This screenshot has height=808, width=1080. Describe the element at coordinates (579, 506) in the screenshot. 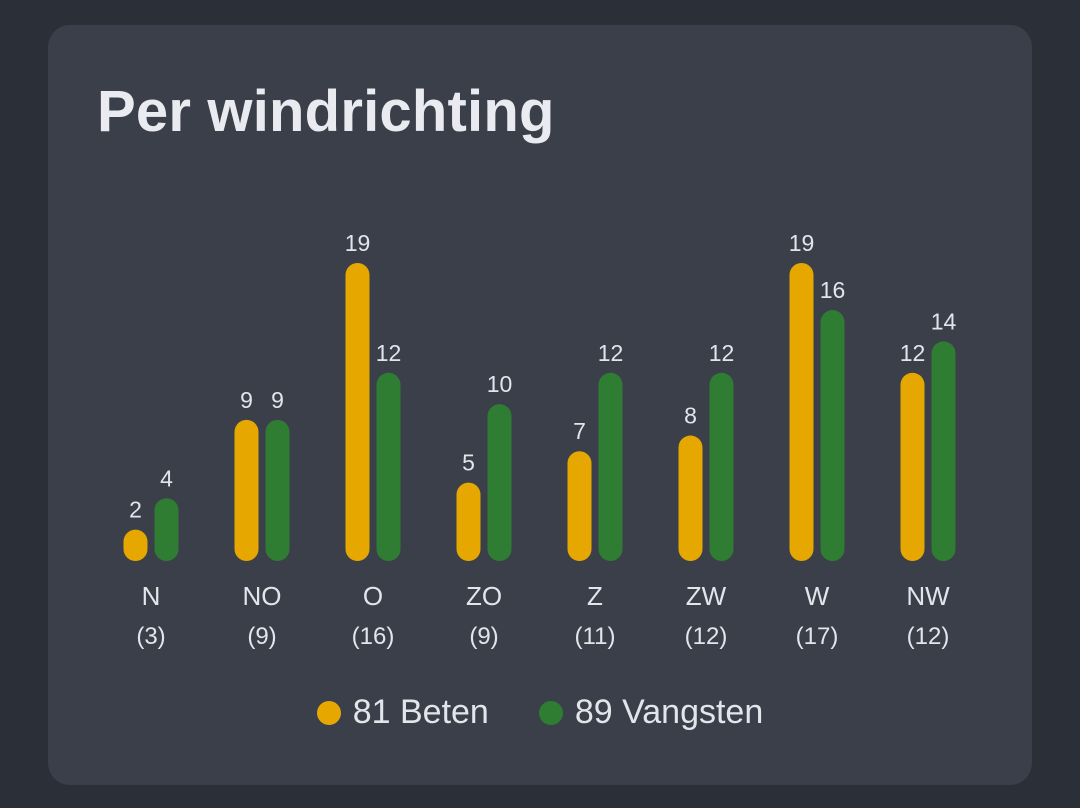

I see `bar-beten-z` at that location.